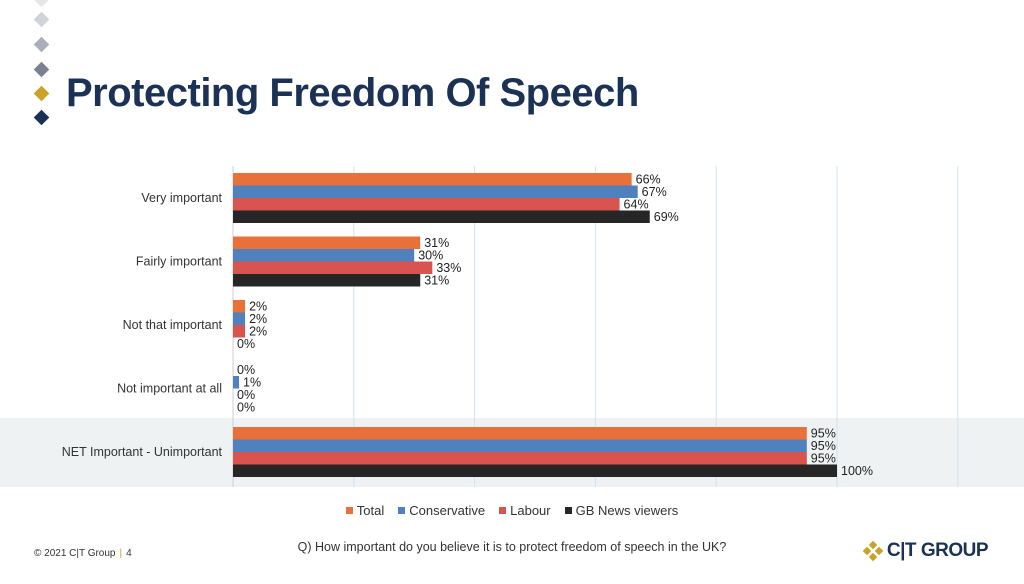 This screenshot has height=584, width=1024. Describe the element at coordinates (530, 510) in the screenshot. I see `legend-label: Labour` at that location.